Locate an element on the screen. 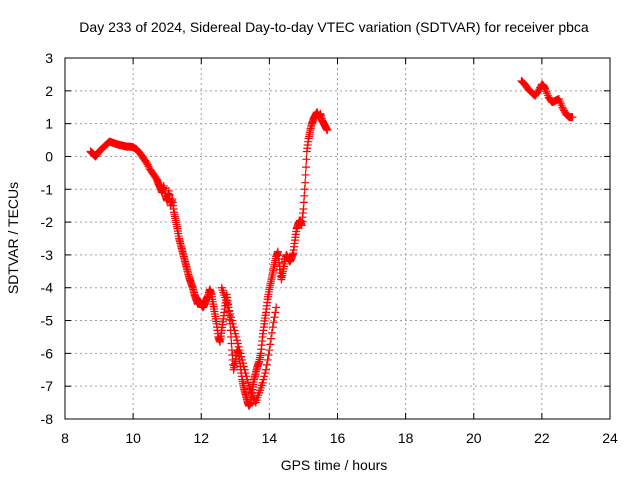 The image size is (640, 480). x-tick-label: 24 is located at coordinates (610, 438).